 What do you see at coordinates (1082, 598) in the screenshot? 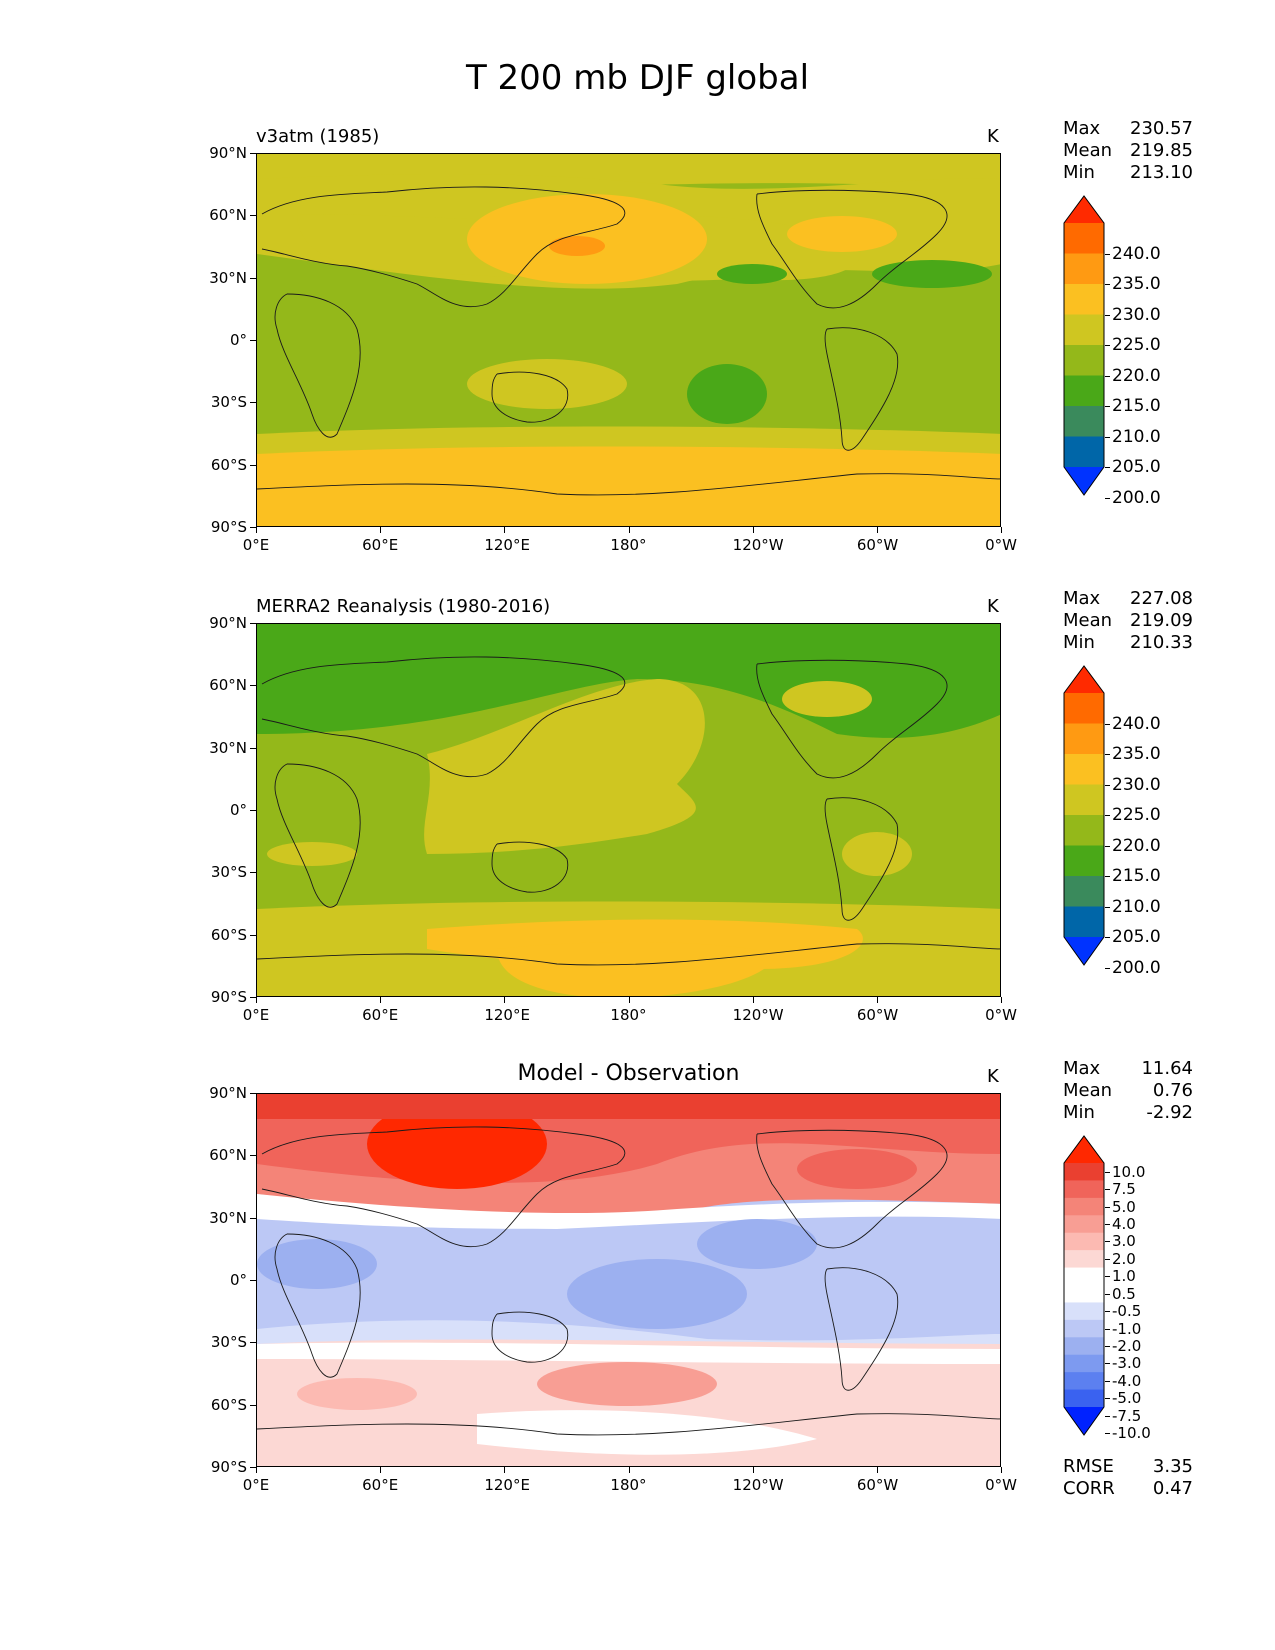
I see `stat-label: Max` at bounding box center [1082, 598].